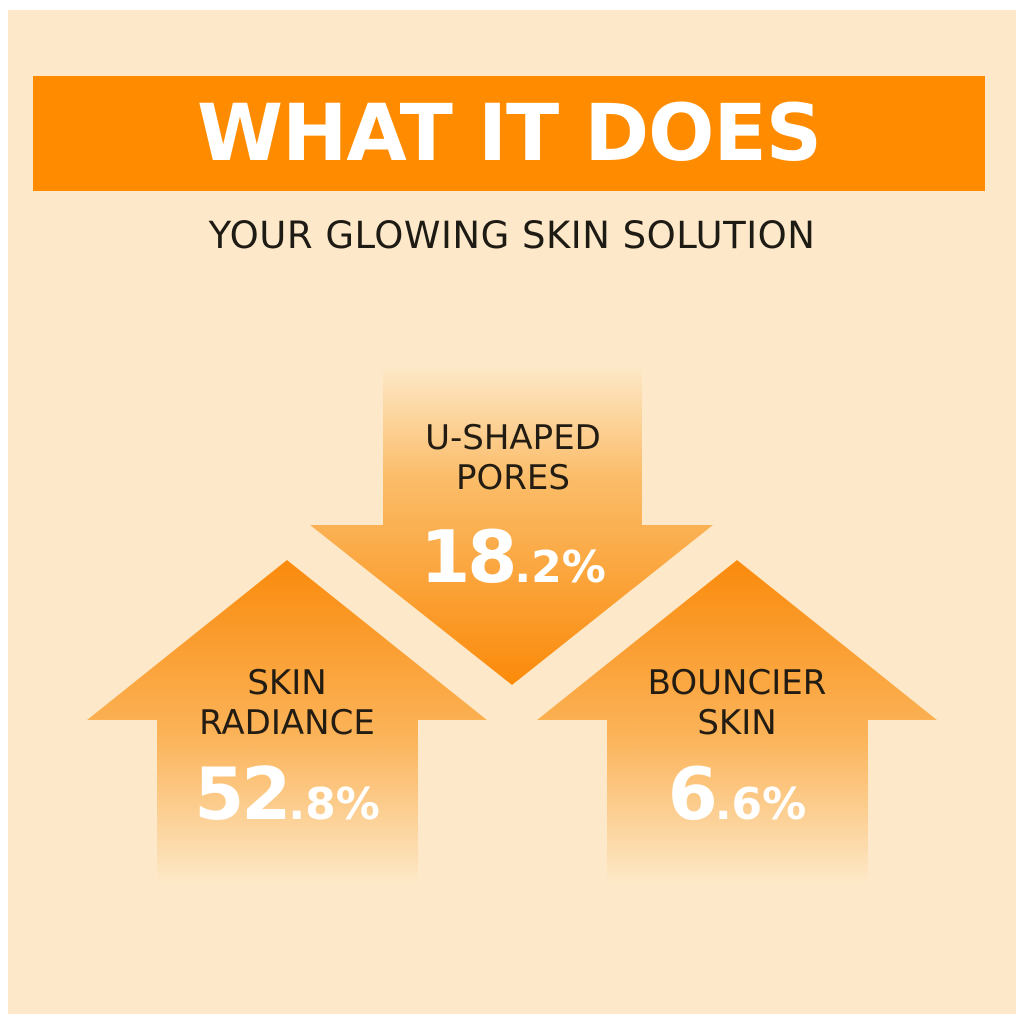 The width and height of the screenshot is (1024, 1024). What do you see at coordinates (513, 478) in the screenshot?
I see `label-line: PORES` at bounding box center [513, 478].